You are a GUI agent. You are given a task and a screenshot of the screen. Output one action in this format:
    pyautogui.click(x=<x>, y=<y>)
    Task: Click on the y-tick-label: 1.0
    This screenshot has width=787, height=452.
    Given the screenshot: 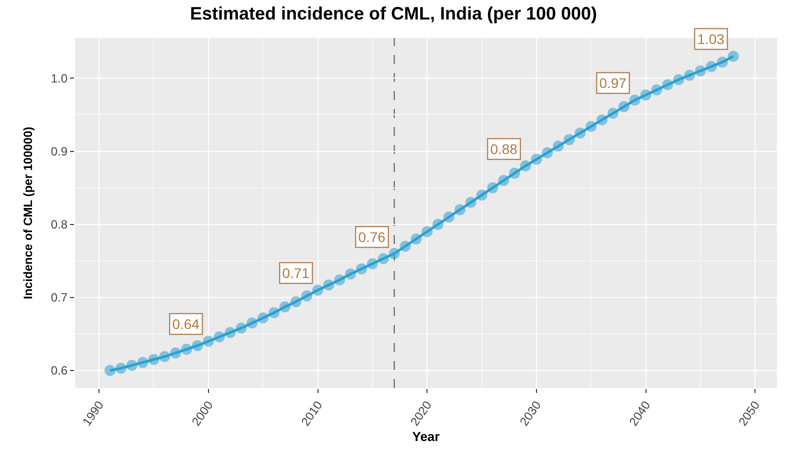 What is the action you would take?
    pyautogui.click(x=59, y=78)
    